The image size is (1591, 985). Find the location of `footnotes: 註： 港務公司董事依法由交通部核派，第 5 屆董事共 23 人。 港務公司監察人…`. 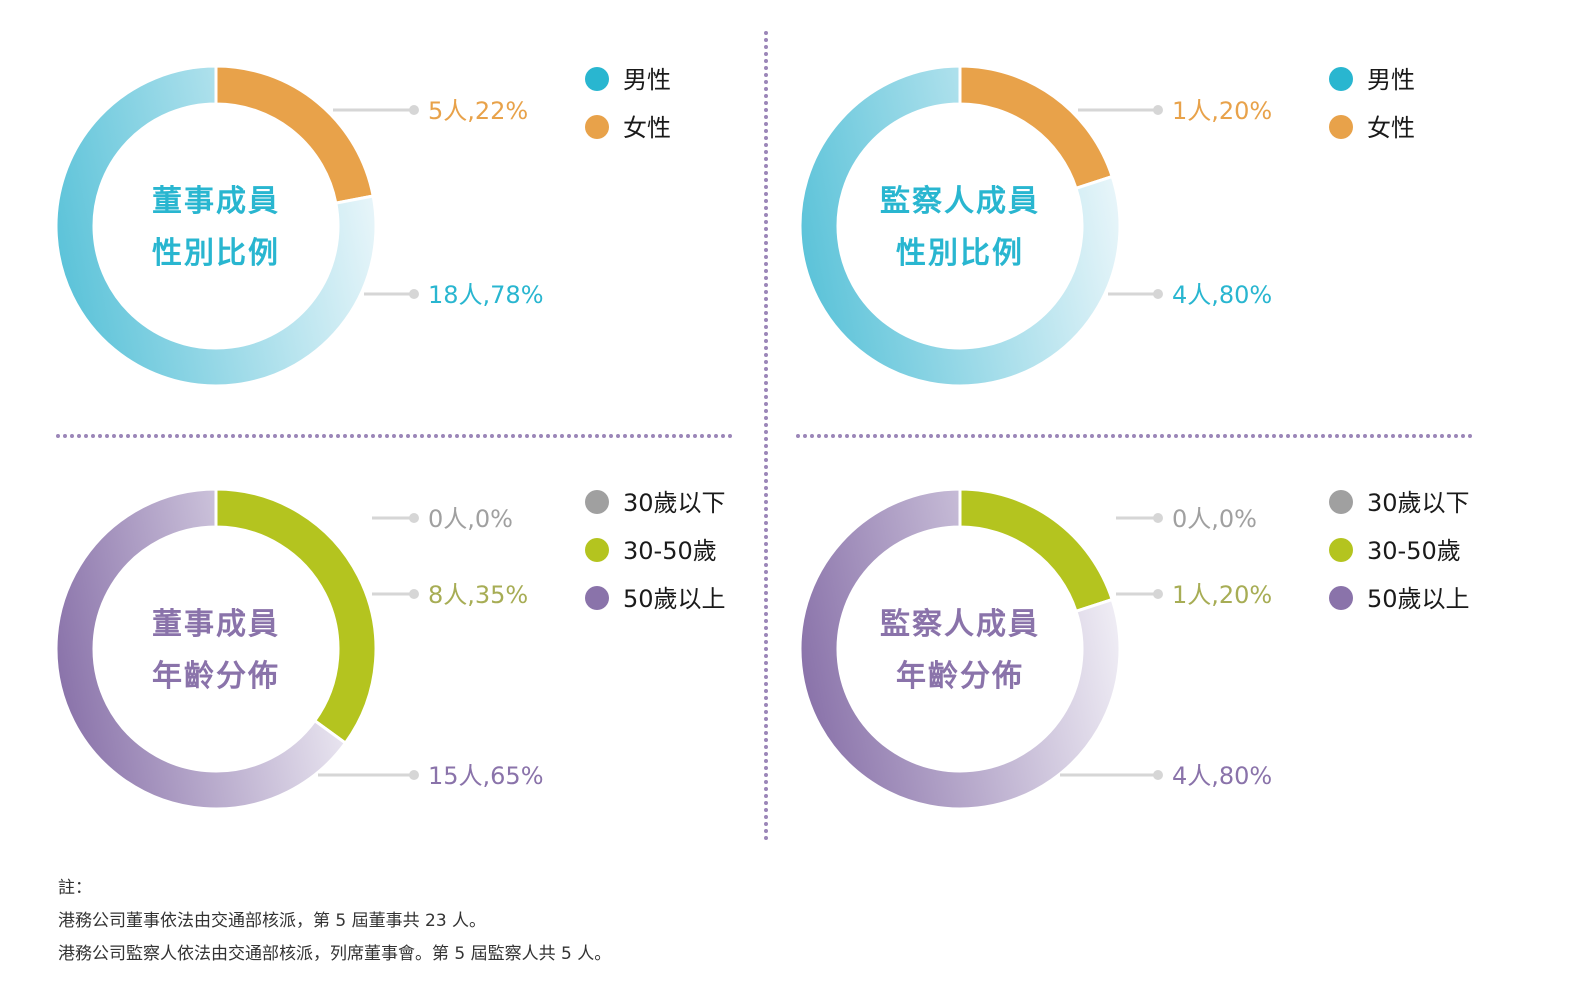

footnotes: 註： 港務公司董事依法由交通部核派，第 5 屆董事共 23 人。 港務公司監察人… is located at coordinates (508, 921).